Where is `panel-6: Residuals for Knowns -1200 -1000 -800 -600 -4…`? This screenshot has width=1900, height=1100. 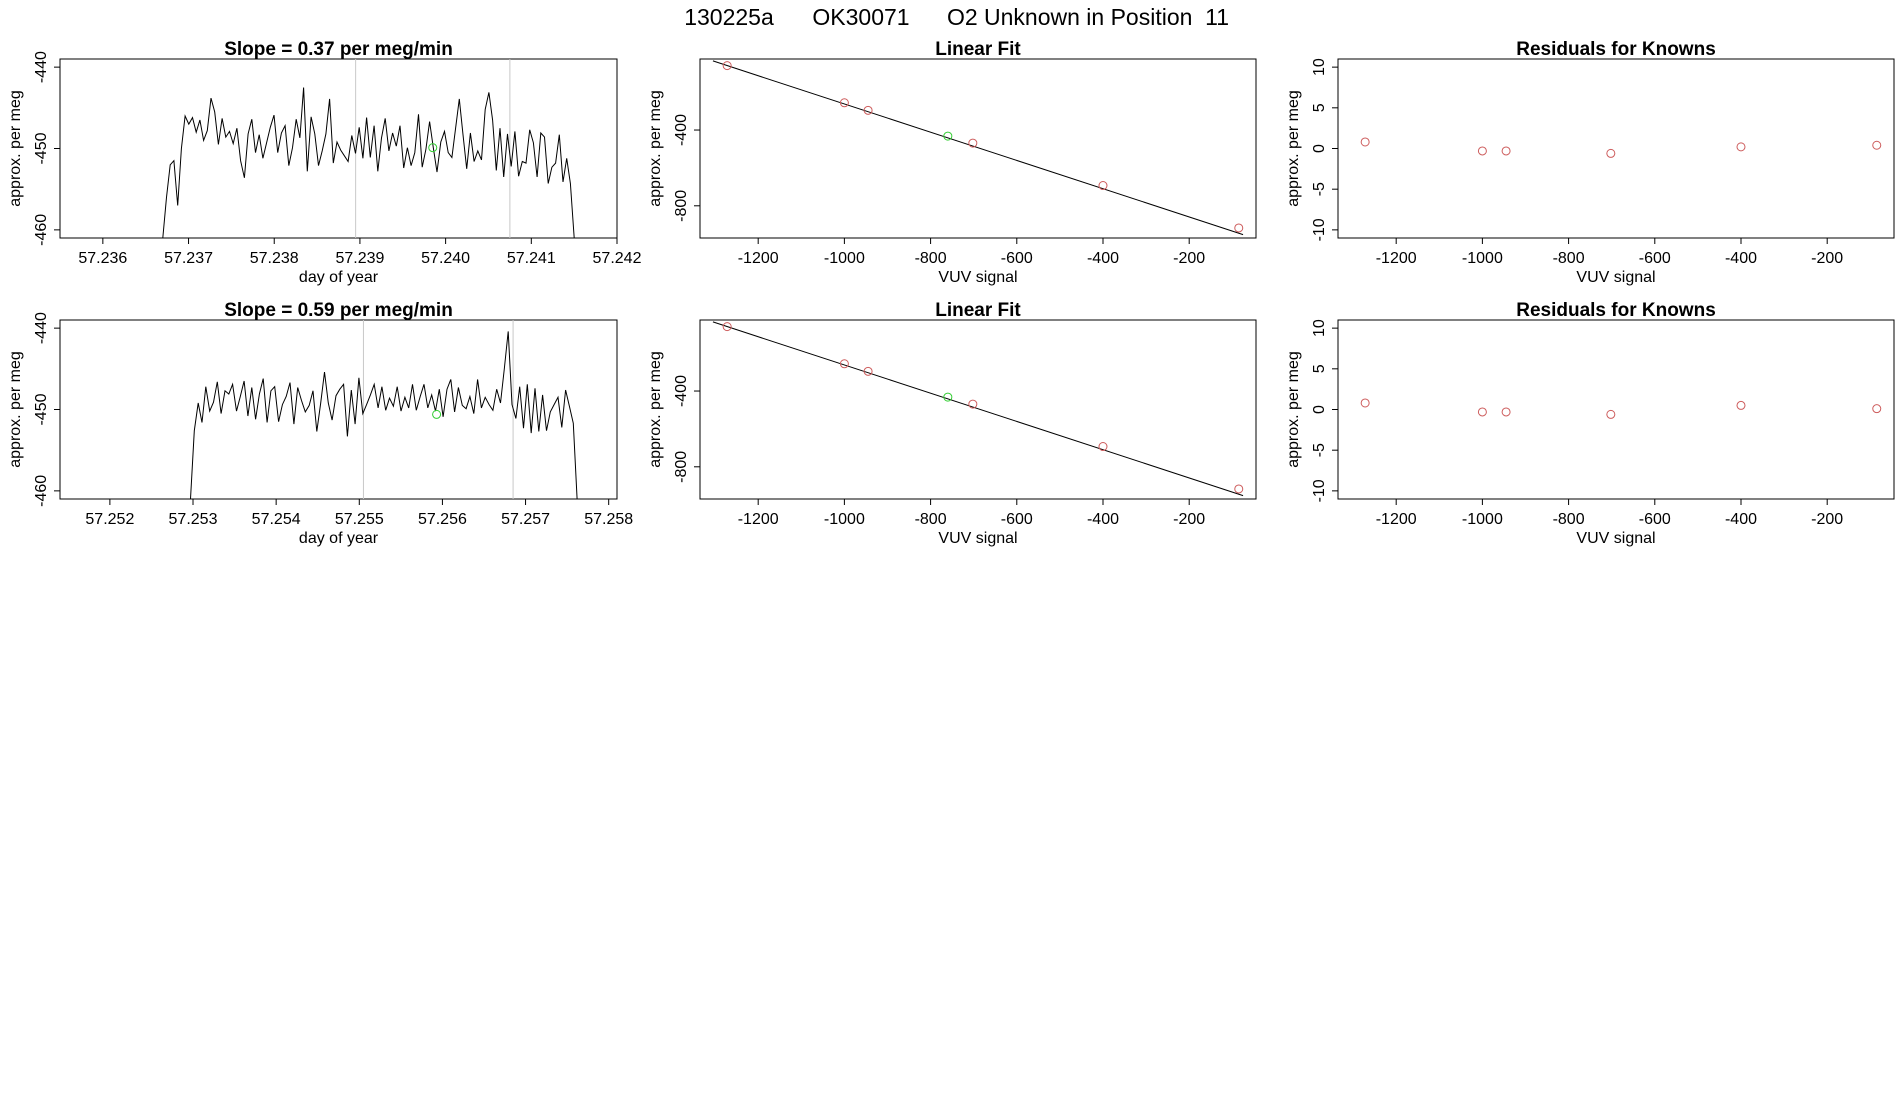
panel-6: Residuals for Knowns -1200 -1000 -800 -600 -4… is located at coordinates (1590, 423).